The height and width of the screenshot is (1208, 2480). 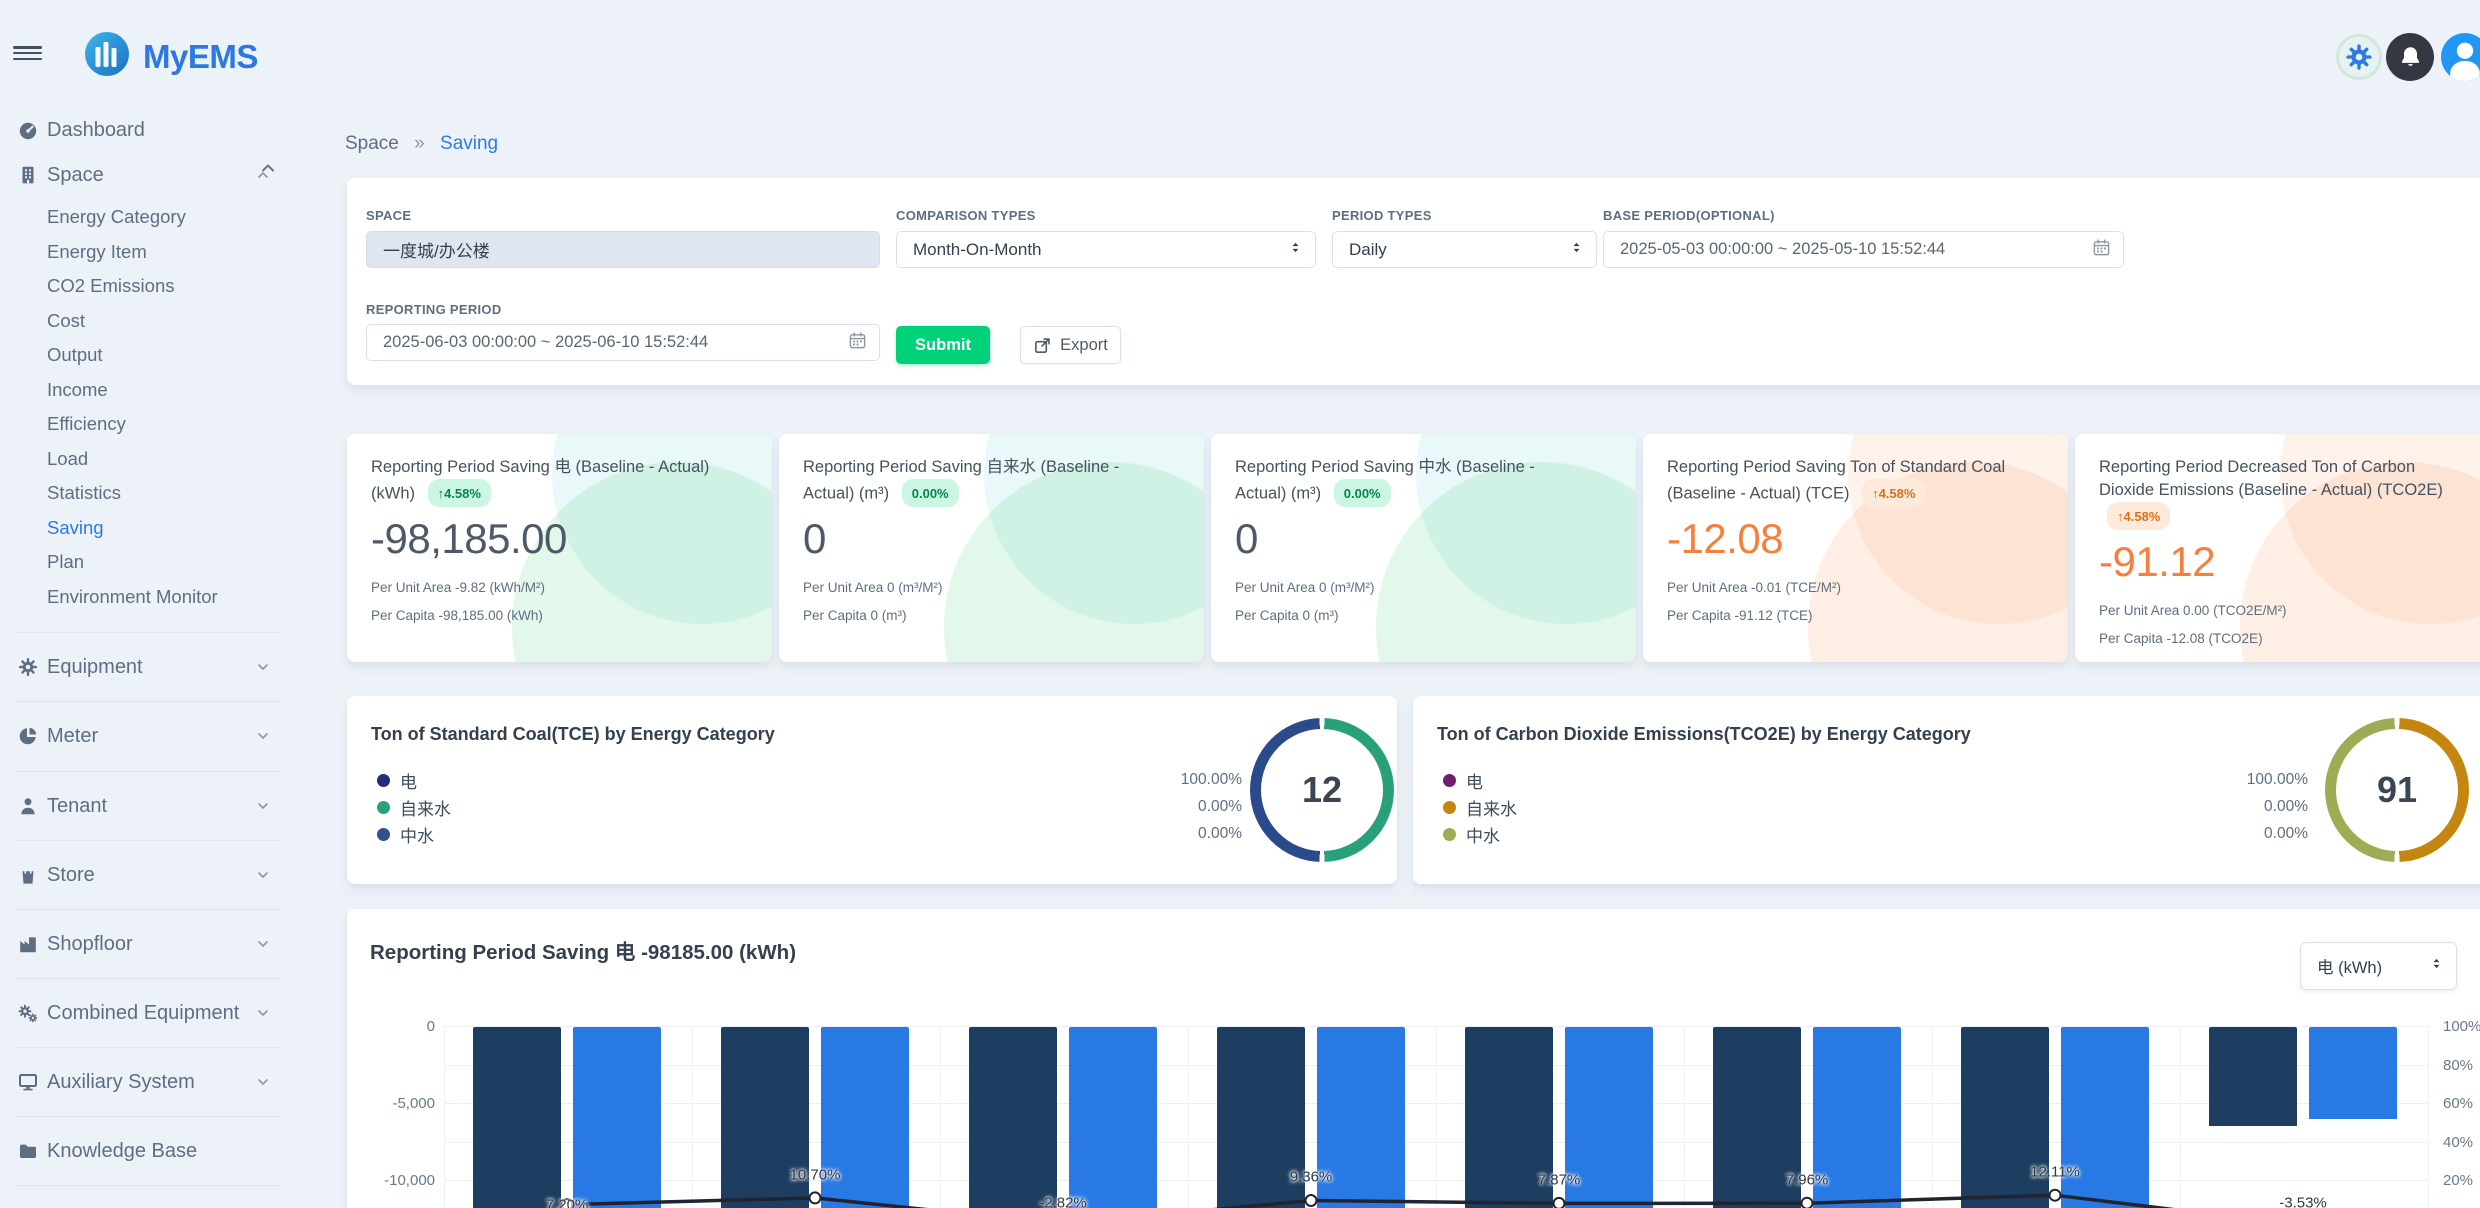 I want to click on sidebar-item-knowledge-base: Knowledge Base, so click(x=149, y=1151).